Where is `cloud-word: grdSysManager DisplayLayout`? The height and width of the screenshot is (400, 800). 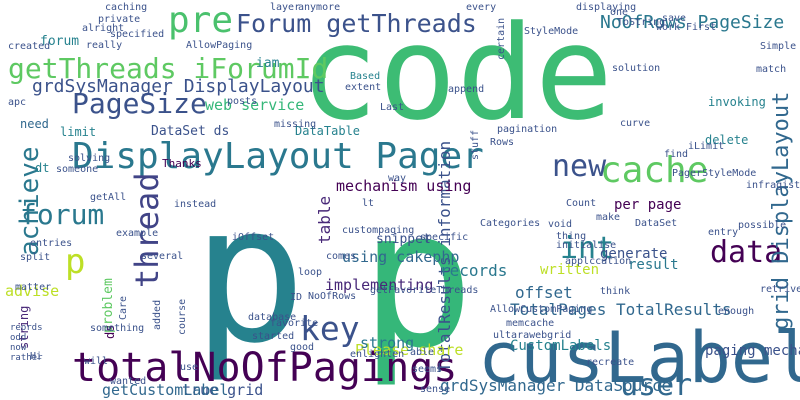
cloud-word: grdSysManager DisplayLayout is located at coordinates (178, 86).